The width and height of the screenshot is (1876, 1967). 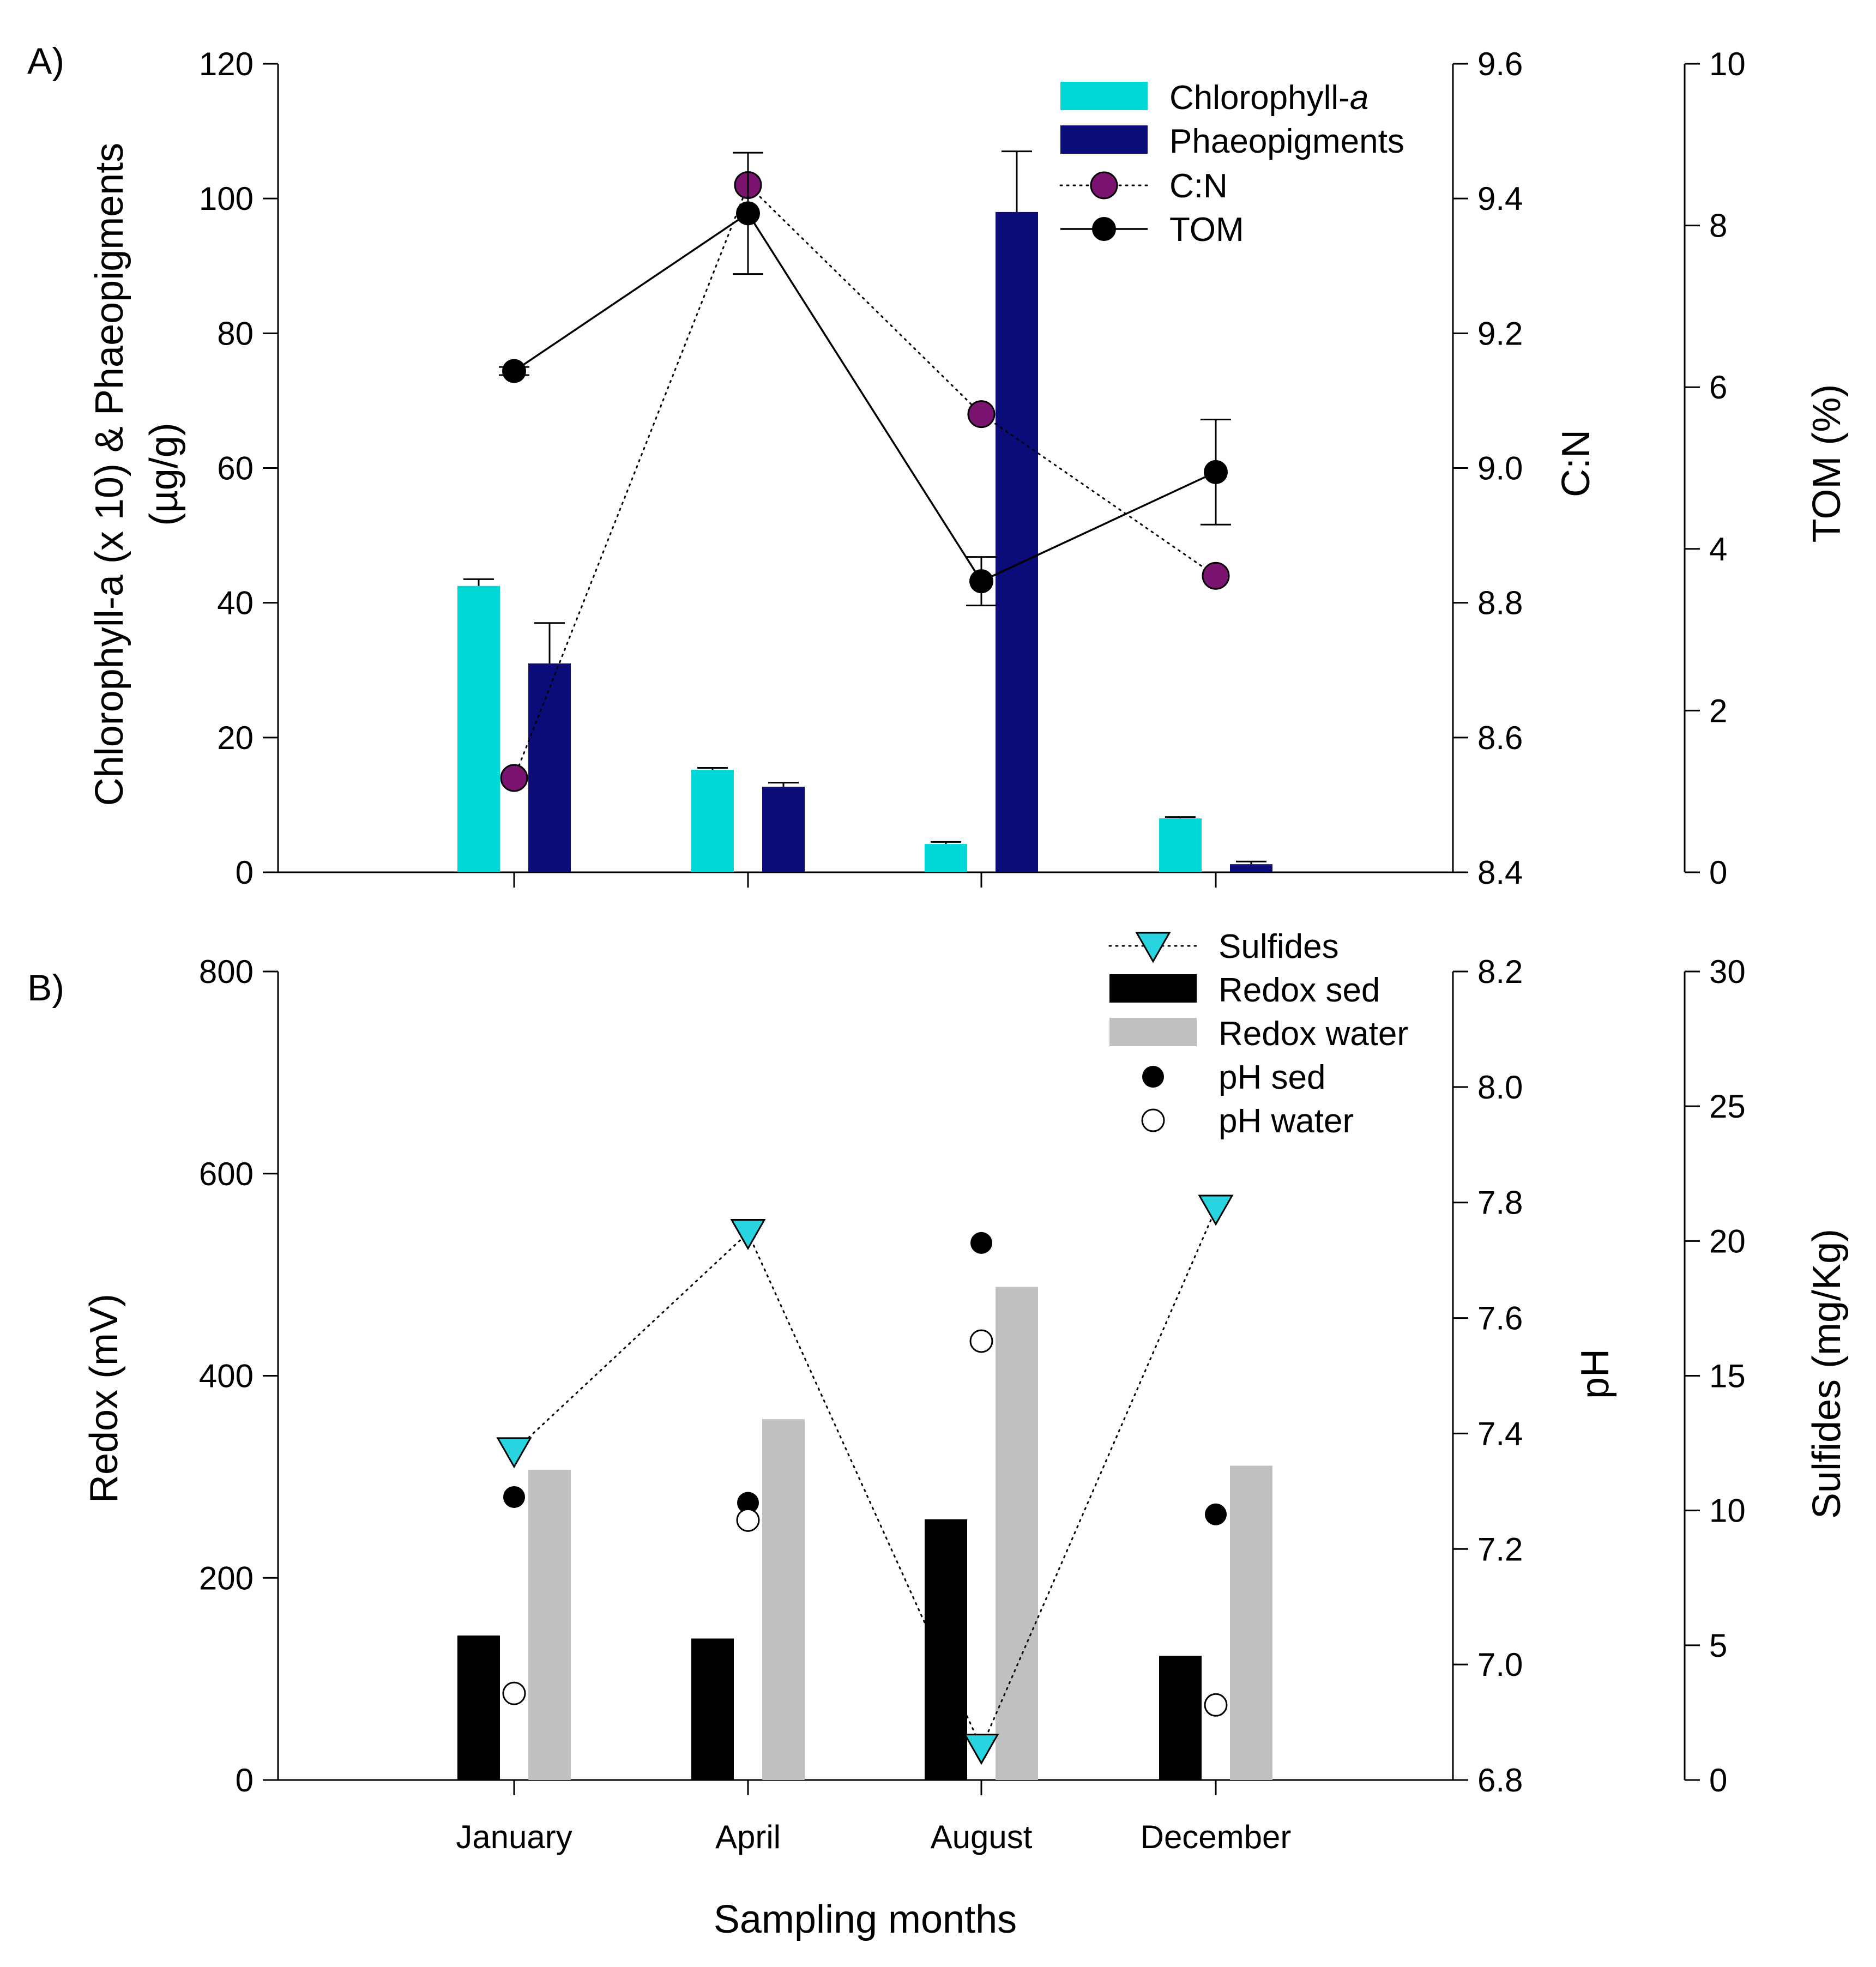 I want to click on panel-b-label: B), so click(x=45, y=988).